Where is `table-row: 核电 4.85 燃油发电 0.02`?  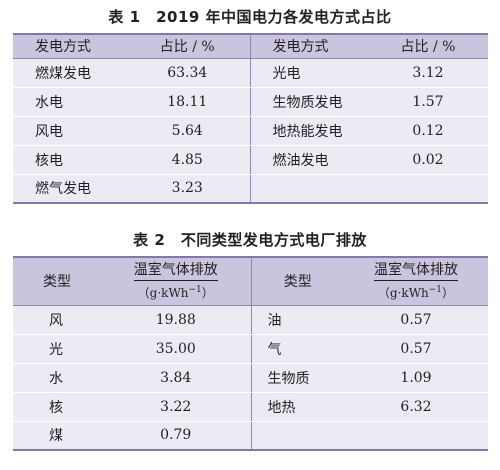 table-row: 核电 4.85 燃油发电 0.02 is located at coordinates (250, 160).